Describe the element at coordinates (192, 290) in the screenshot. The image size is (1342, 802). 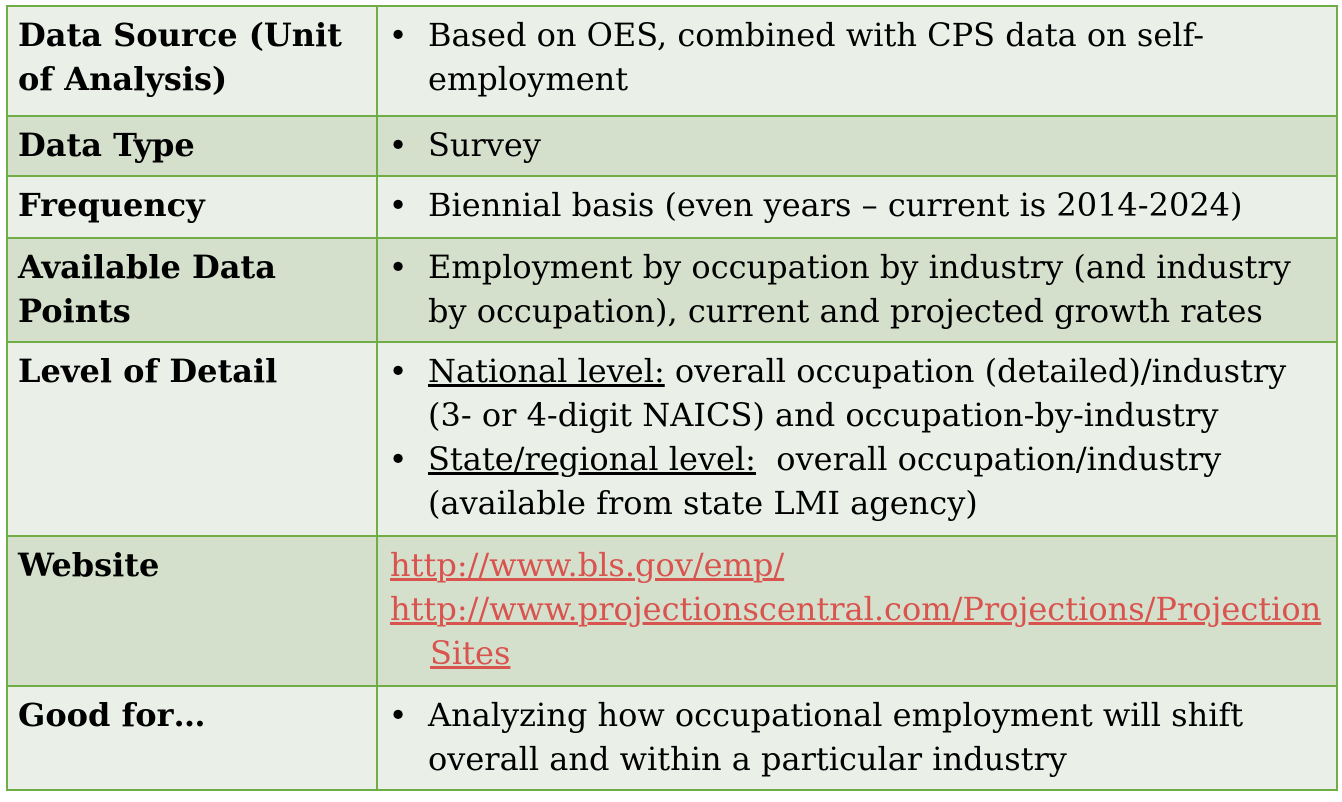
I see `row-label: Available Data Points` at that location.